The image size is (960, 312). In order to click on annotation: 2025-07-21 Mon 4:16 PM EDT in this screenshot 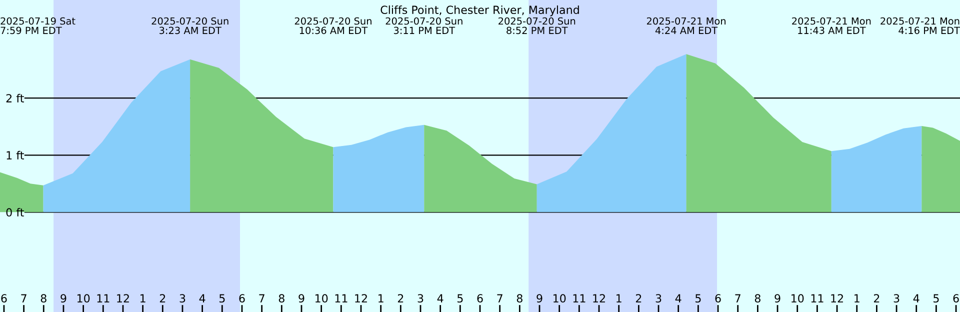, I will do `click(920, 25)`.